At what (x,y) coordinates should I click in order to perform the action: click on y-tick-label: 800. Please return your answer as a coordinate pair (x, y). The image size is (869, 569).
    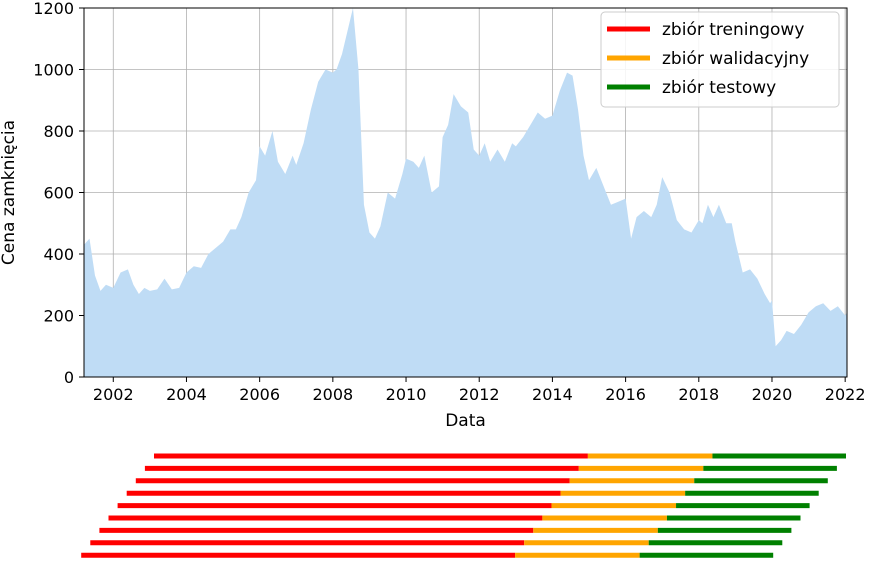
    Looking at the image, I should click on (58, 131).